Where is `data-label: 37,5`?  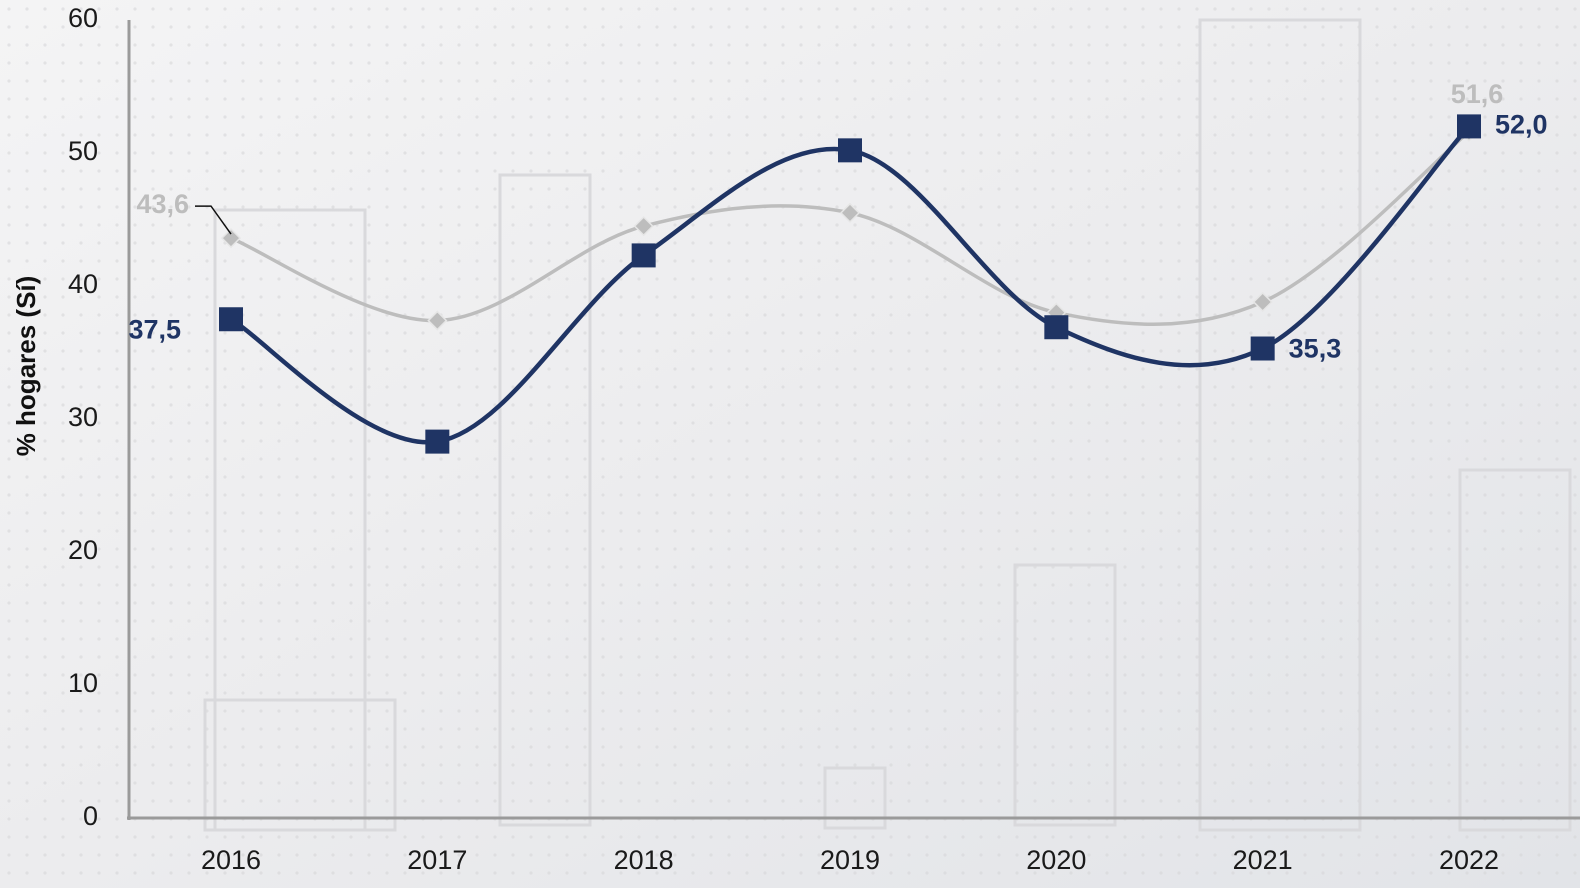
data-label: 37,5 is located at coordinates (154, 329).